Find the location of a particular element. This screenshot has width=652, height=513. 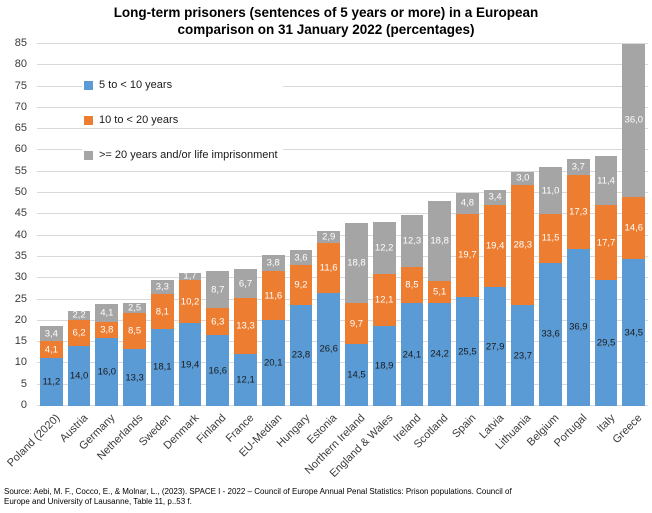

bar-segment-label: 6,3 is located at coordinates (218, 322).